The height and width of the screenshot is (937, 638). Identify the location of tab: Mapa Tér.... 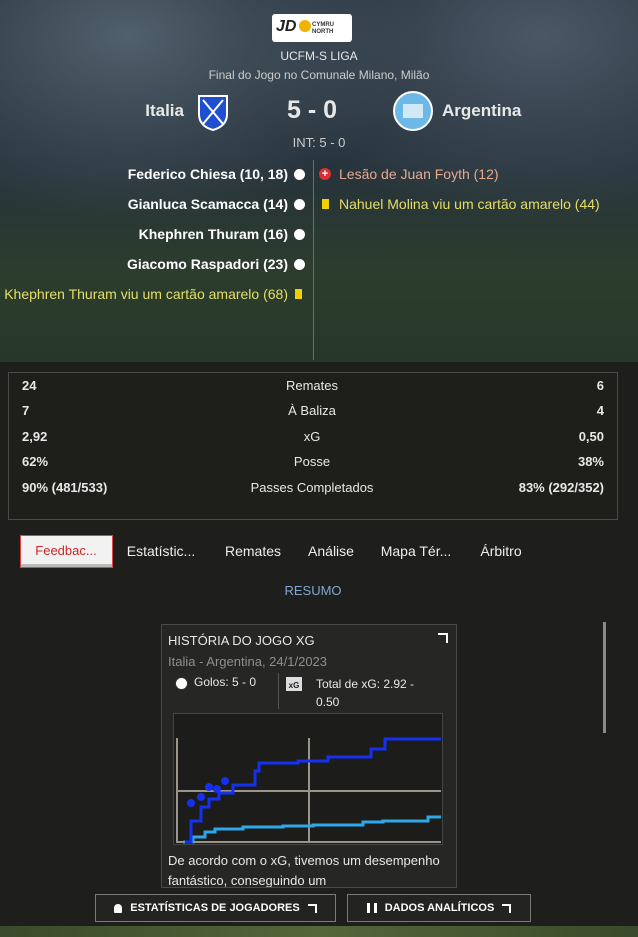
(416, 551).